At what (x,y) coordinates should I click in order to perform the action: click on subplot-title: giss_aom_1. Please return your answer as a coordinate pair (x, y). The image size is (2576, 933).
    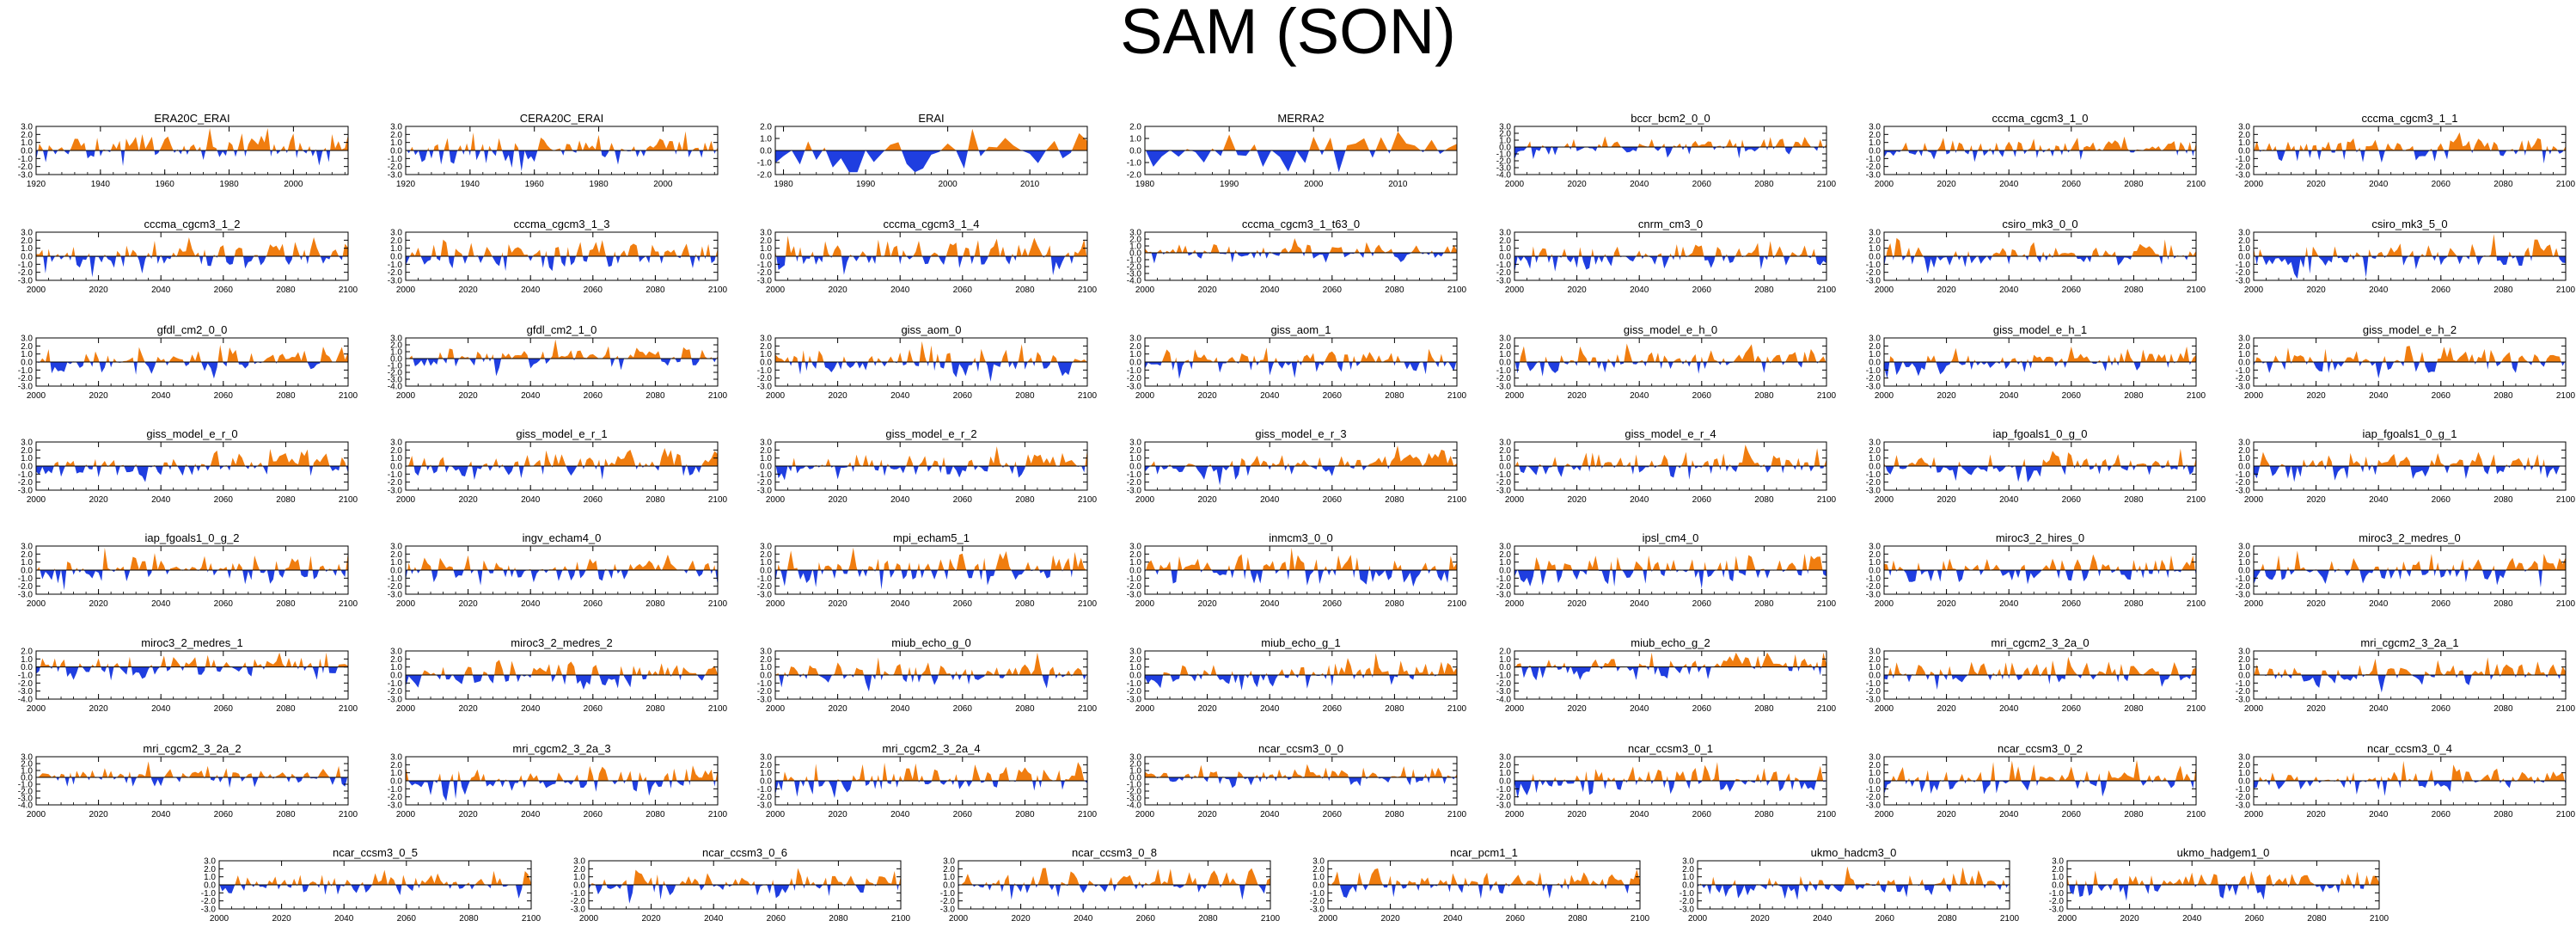
    Looking at the image, I should click on (1300, 329).